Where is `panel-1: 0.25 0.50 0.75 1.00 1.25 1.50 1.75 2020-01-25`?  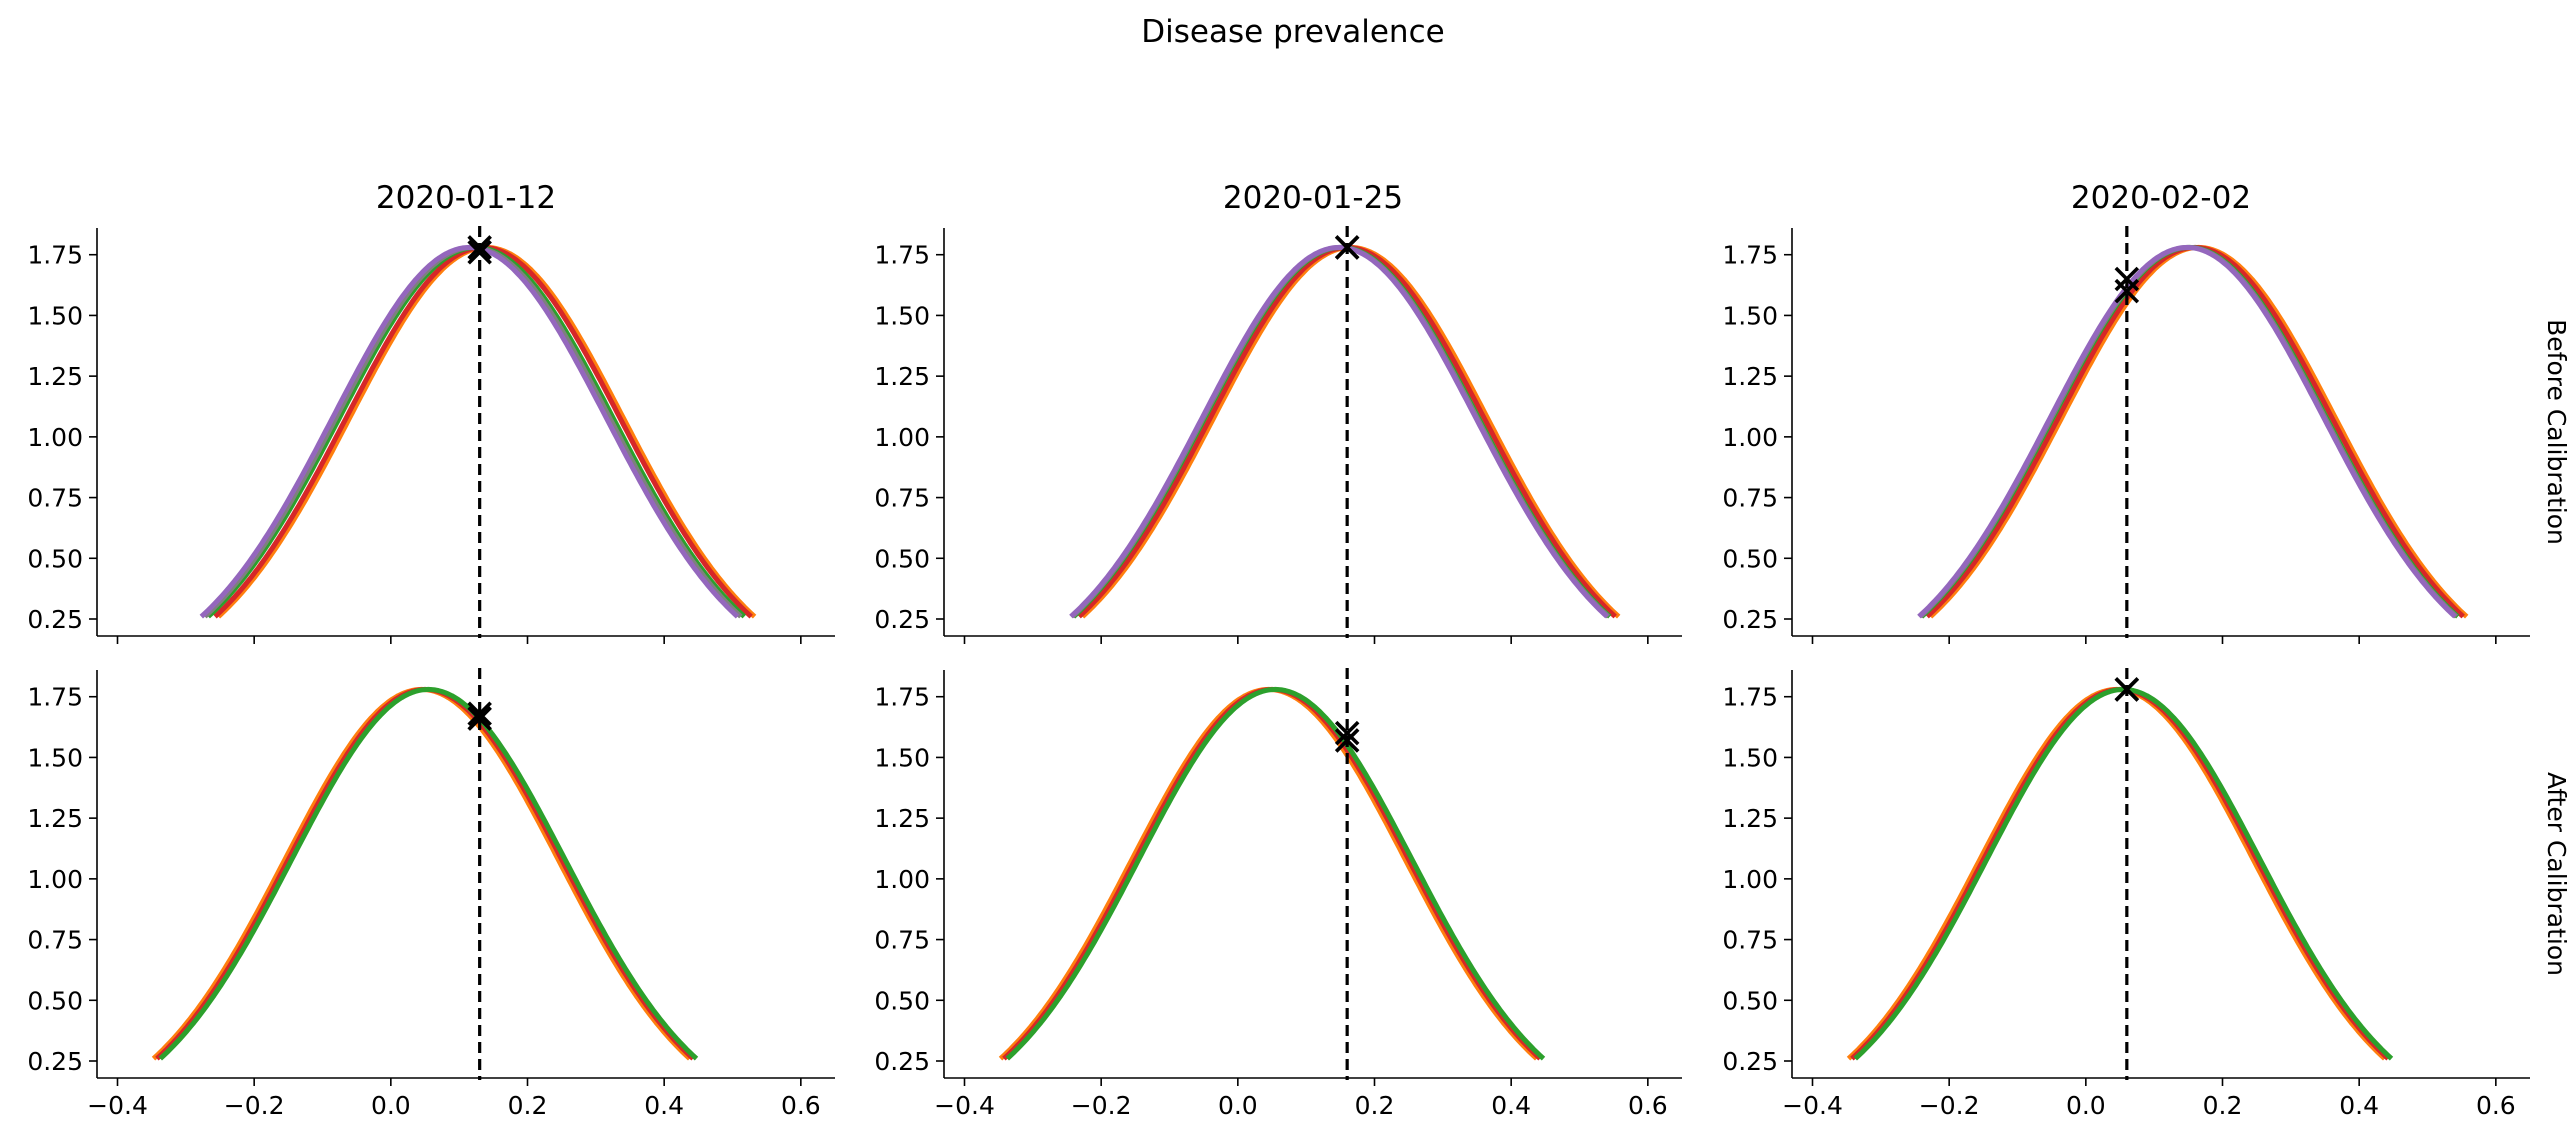
panel-1: 0.25 0.50 0.75 1.00 1.25 1.50 1.75 2020-01-25 is located at coordinates (1278, 412).